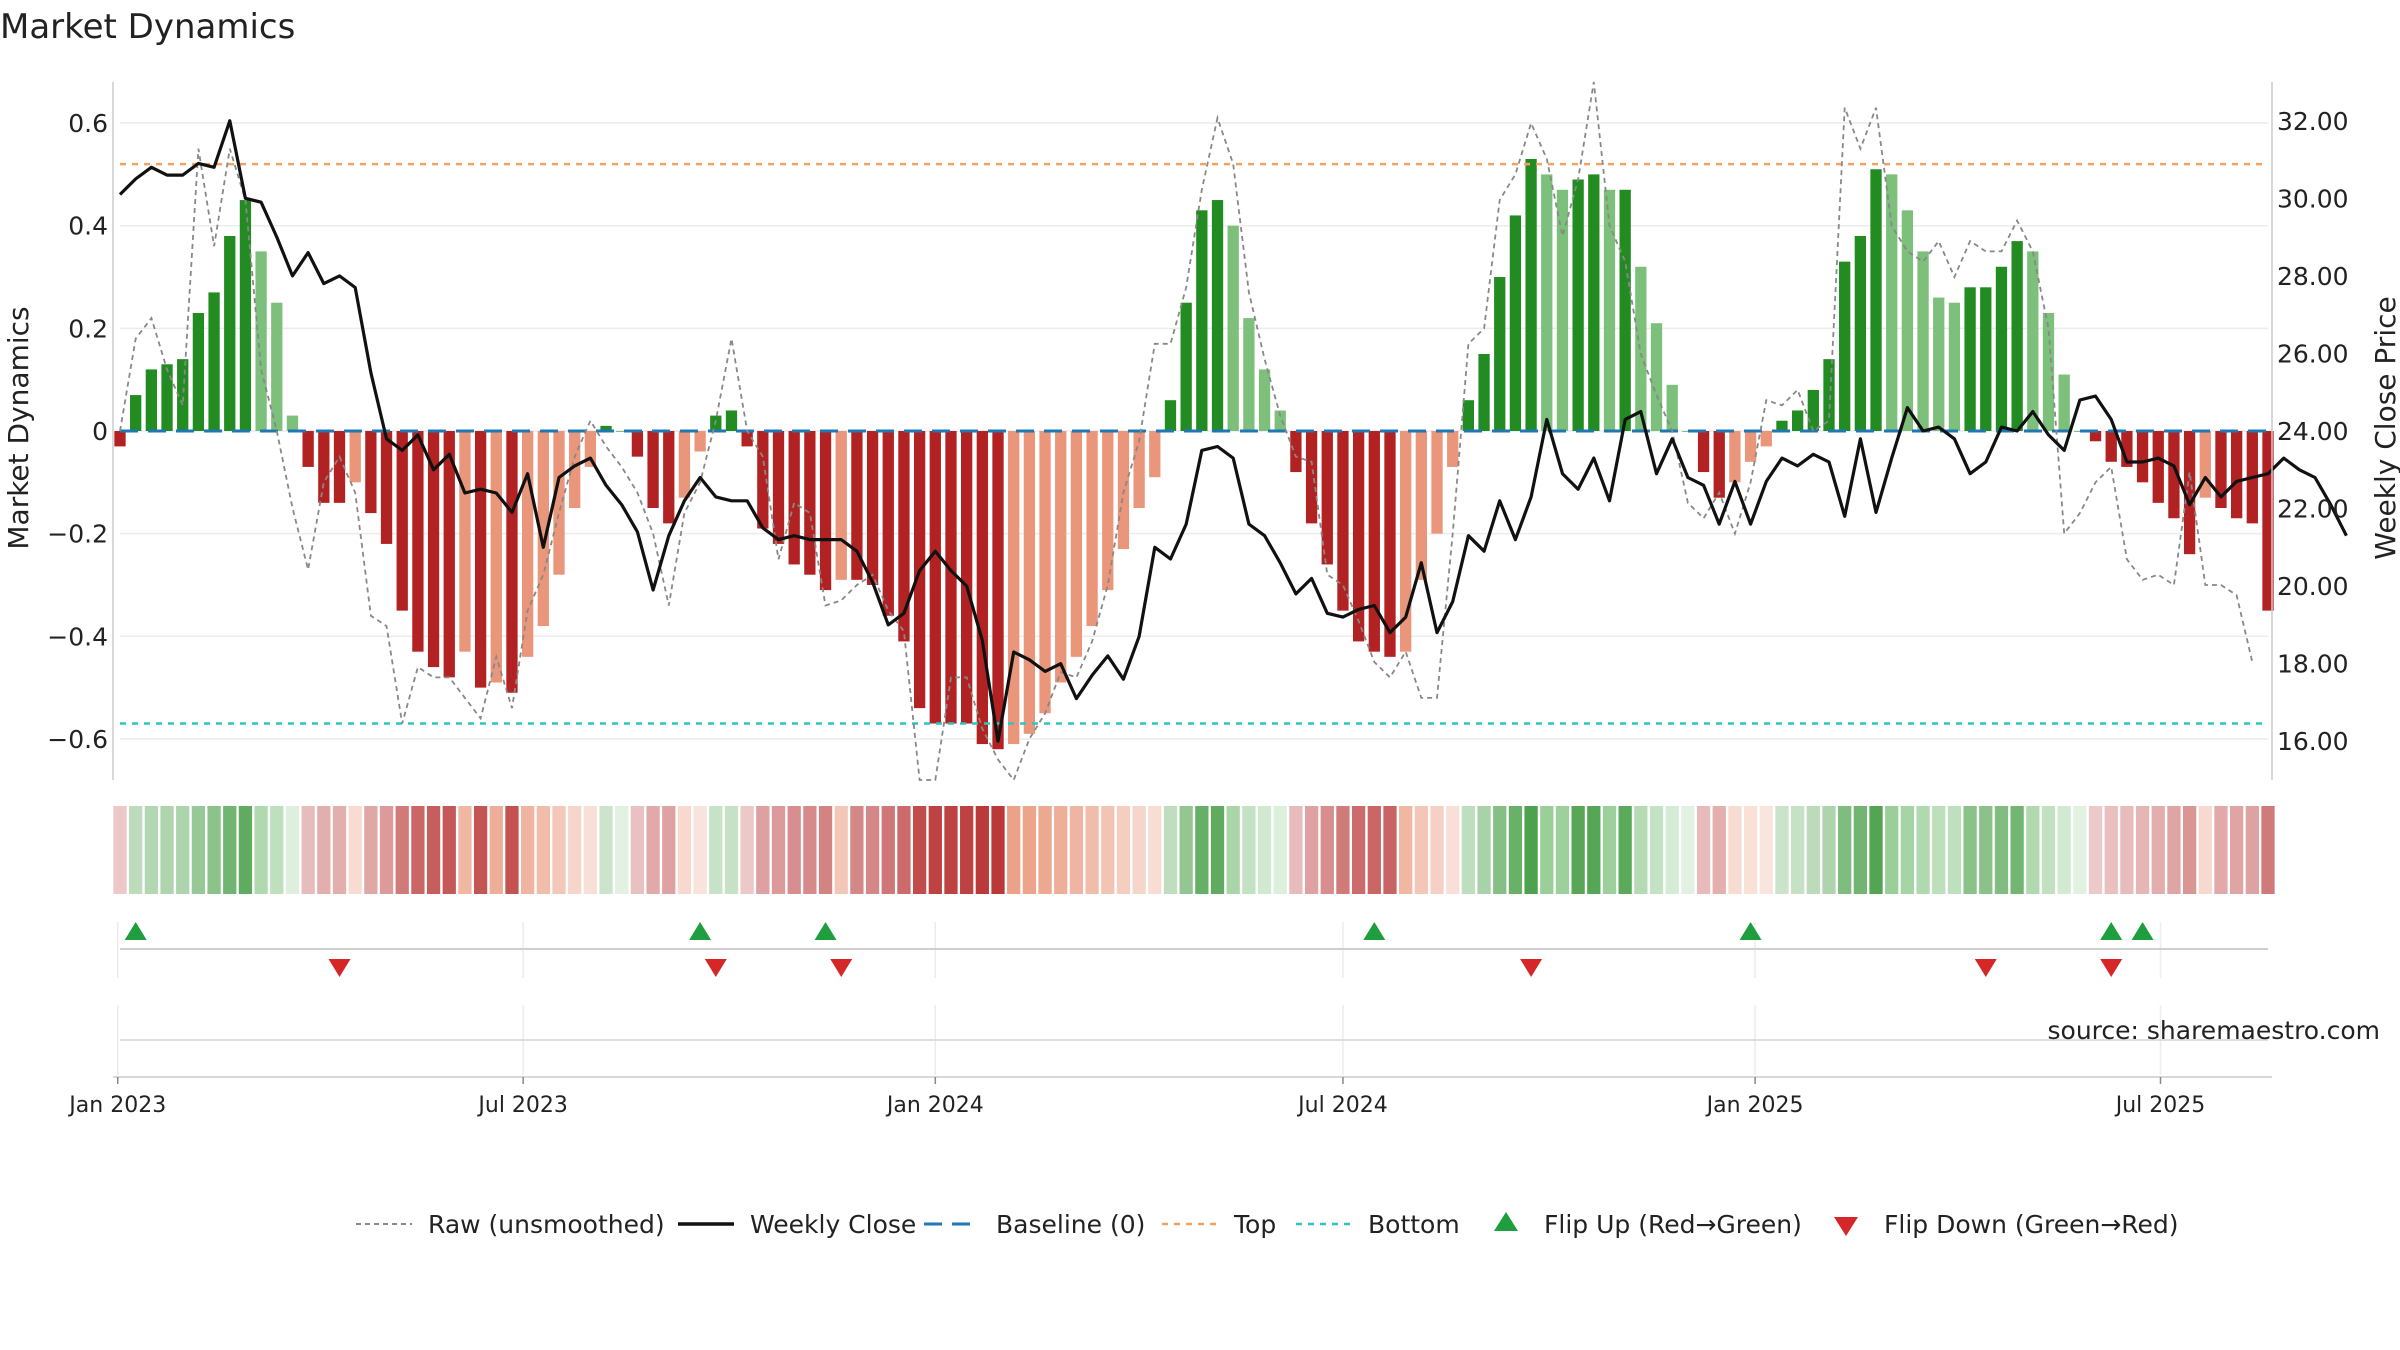 This screenshot has height=1350, width=2400. What do you see at coordinates (833, 1224) in the screenshot?
I see `legend-label: Weekly Close` at bounding box center [833, 1224].